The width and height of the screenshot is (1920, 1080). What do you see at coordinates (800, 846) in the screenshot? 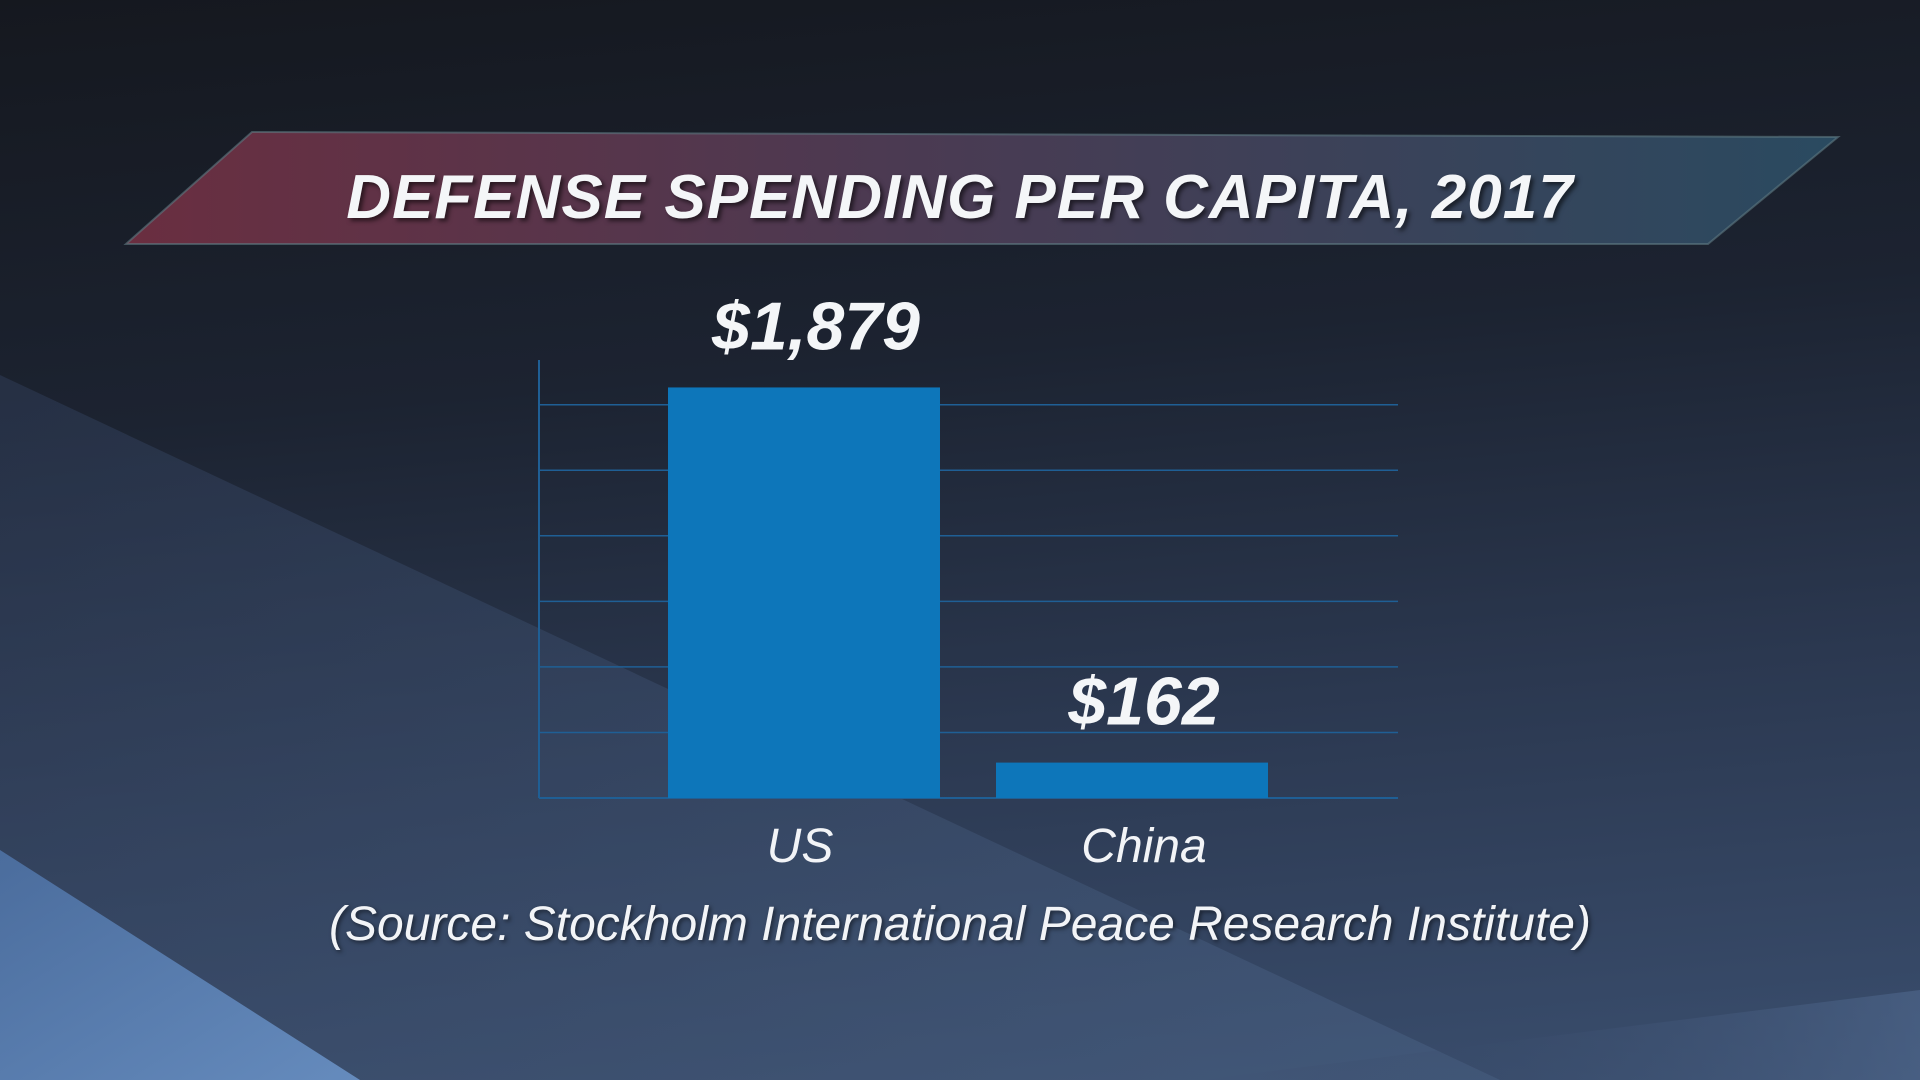
I see `category-label-us: US` at bounding box center [800, 846].